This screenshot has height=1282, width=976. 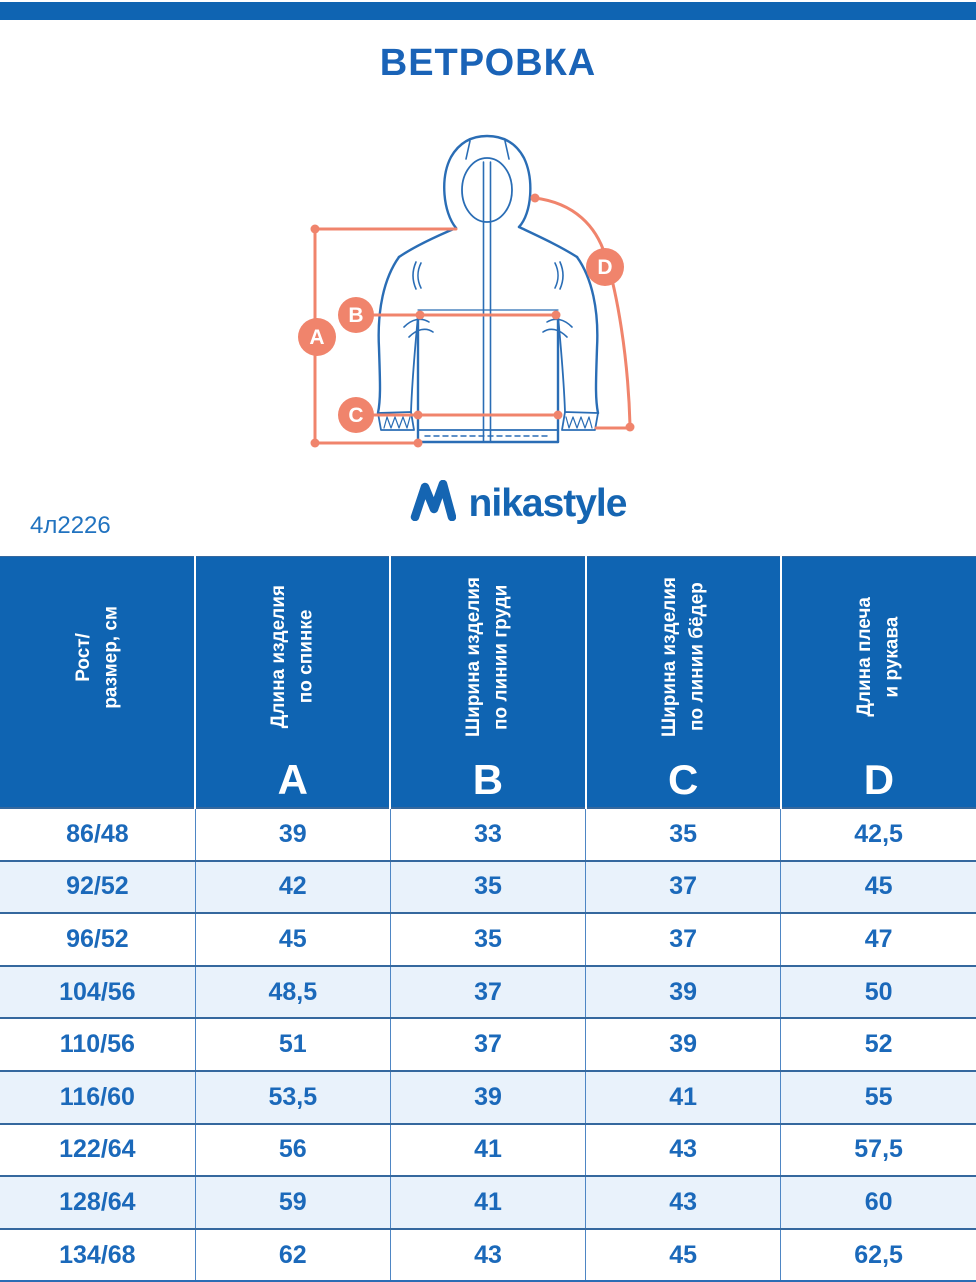 I want to click on size-cell: 116/60, so click(x=98, y=1096).